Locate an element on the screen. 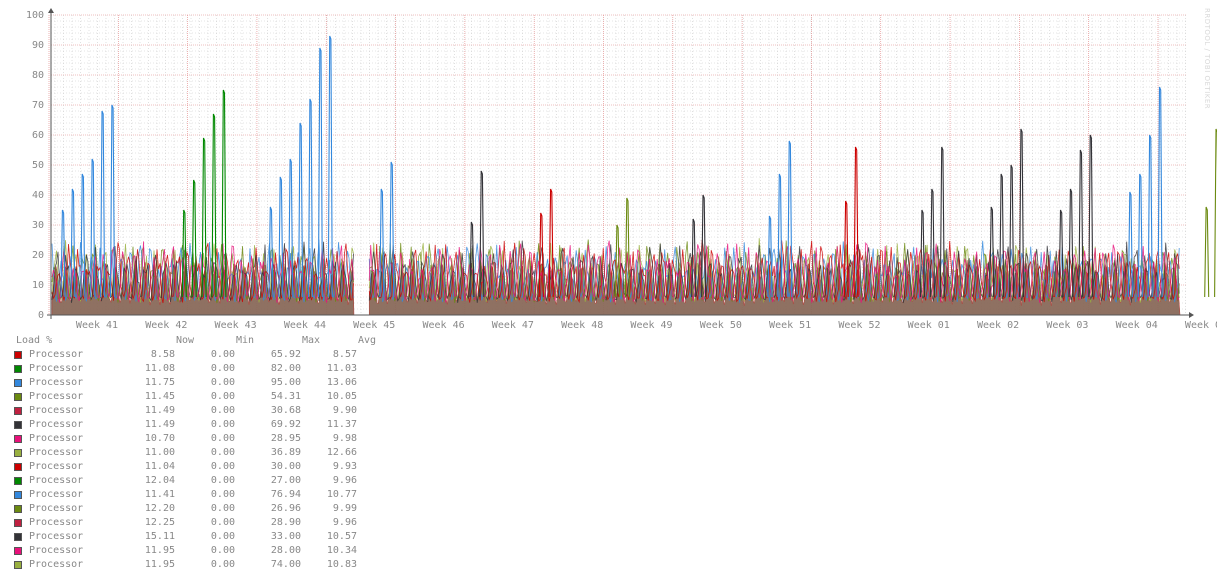  x-tick-label: Week 50 is located at coordinates (721, 325).